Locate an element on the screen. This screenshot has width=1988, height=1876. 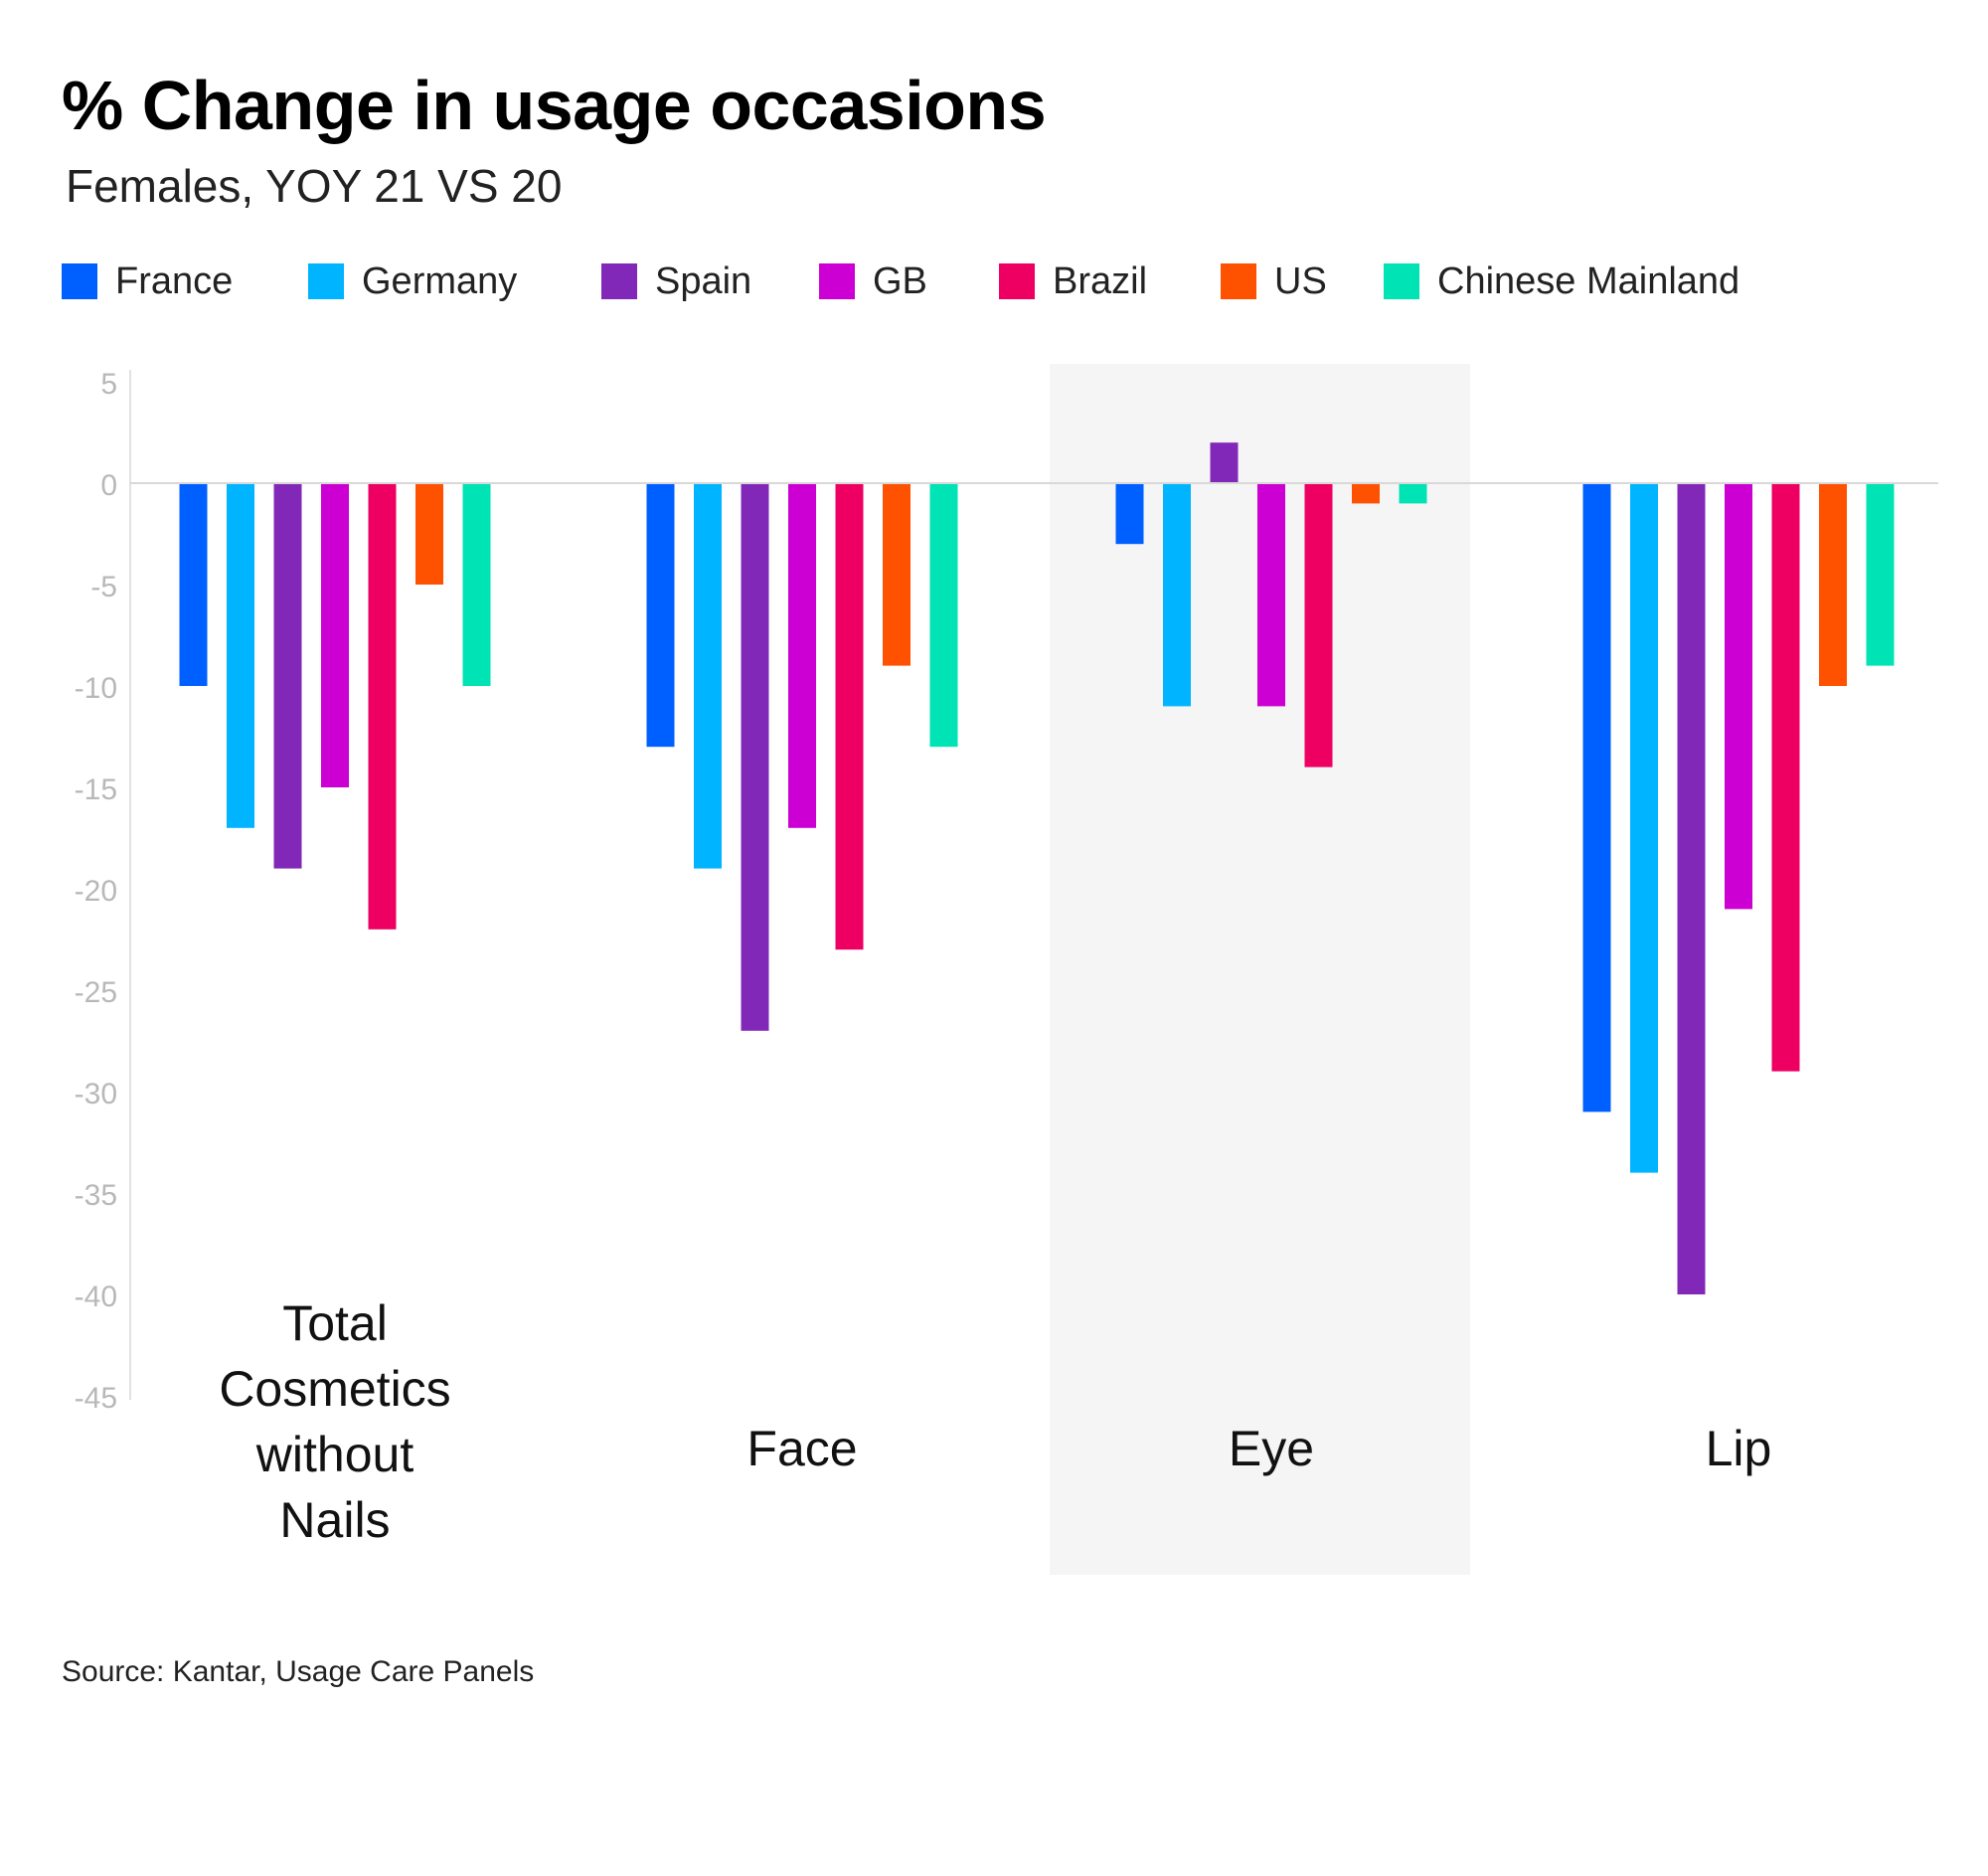
bar-eye-chinese-mainland is located at coordinates (1413, 493).